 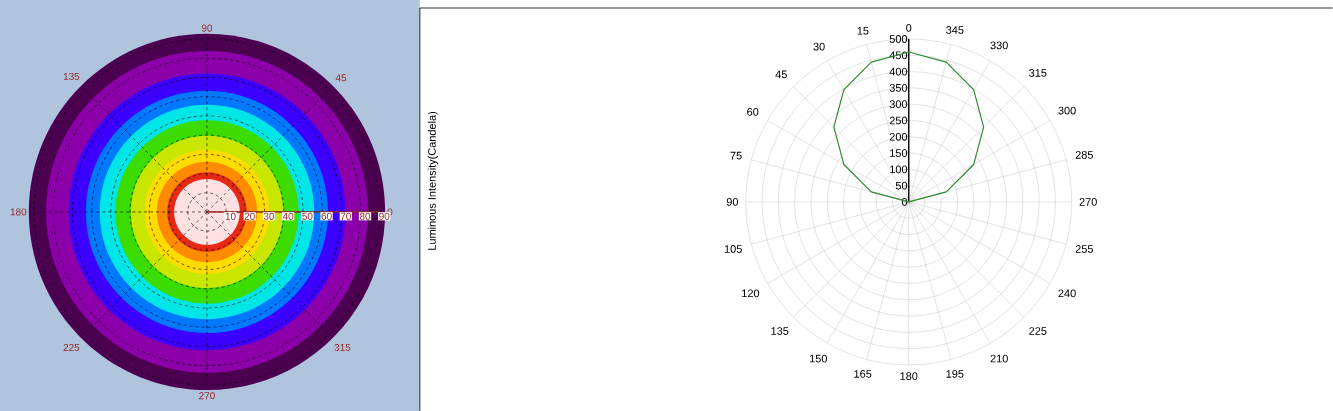 I want to click on spoke-label: 165, so click(x=863, y=373).